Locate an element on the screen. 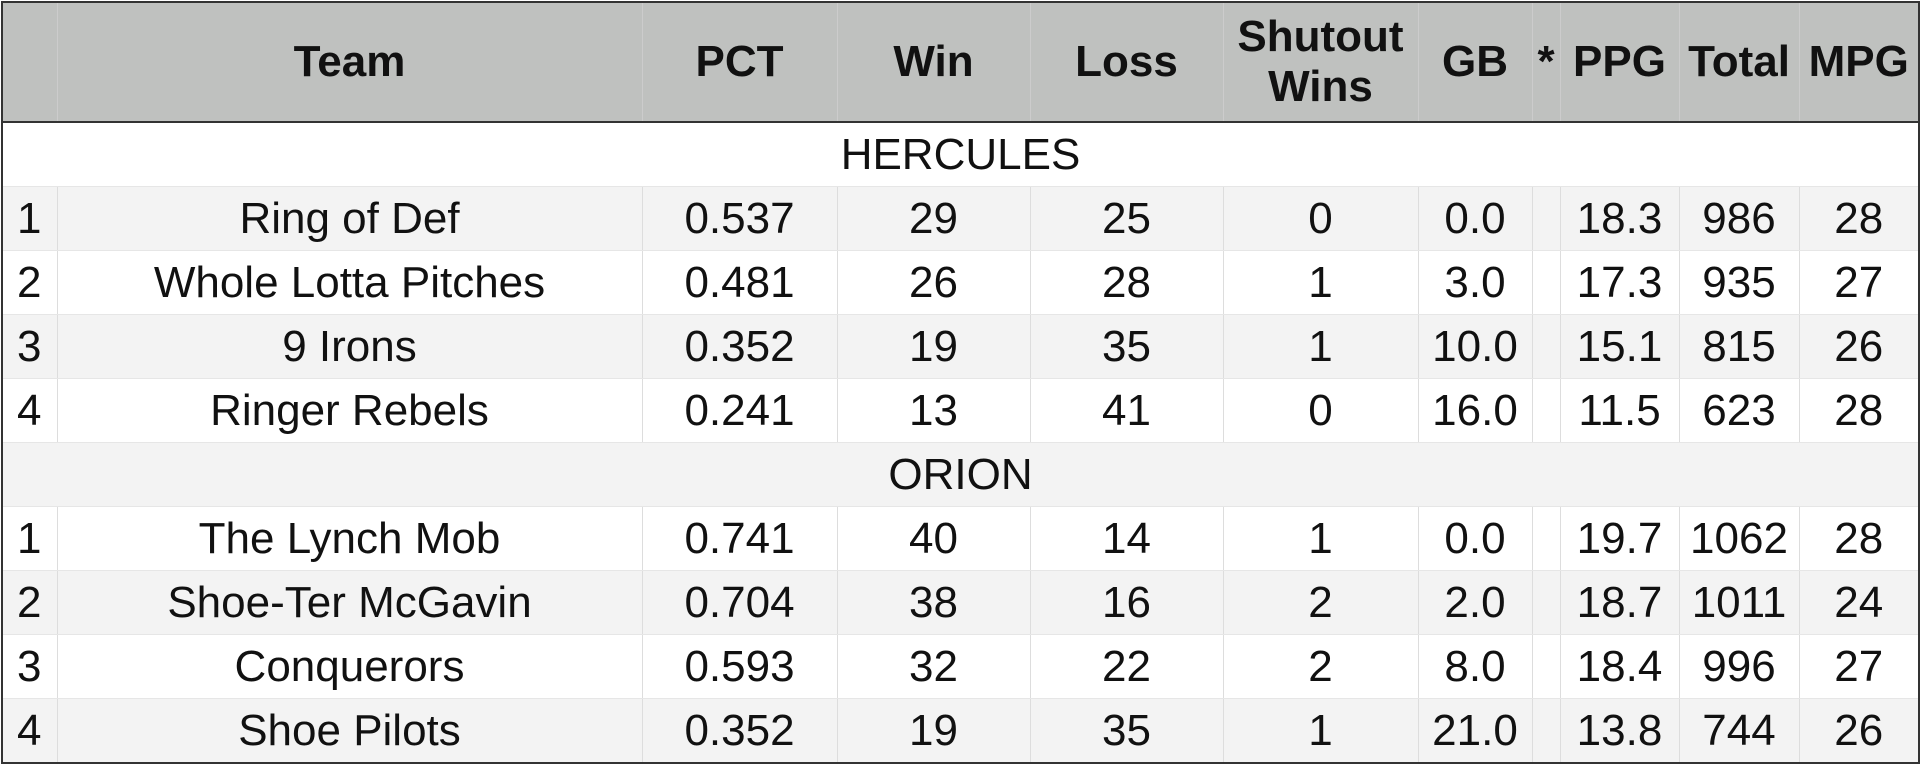 The height and width of the screenshot is (764, 1920). column-header: * is located at coordinates (1546, 62).